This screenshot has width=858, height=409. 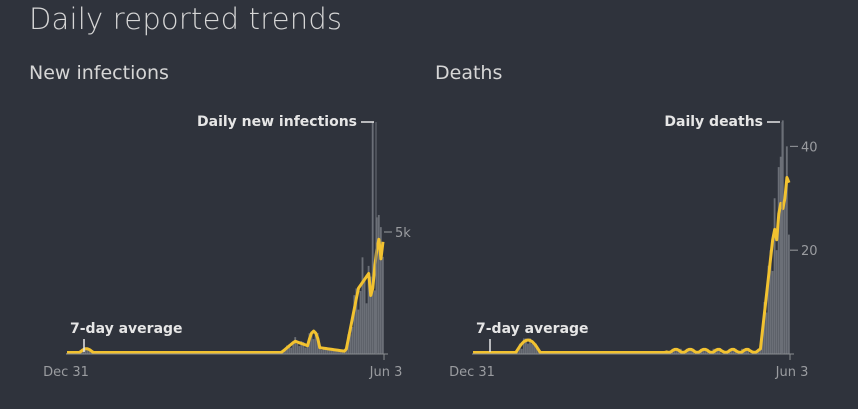 I want to click on deaths-average-annotation: 7-day average, so click(x=532, y=329).